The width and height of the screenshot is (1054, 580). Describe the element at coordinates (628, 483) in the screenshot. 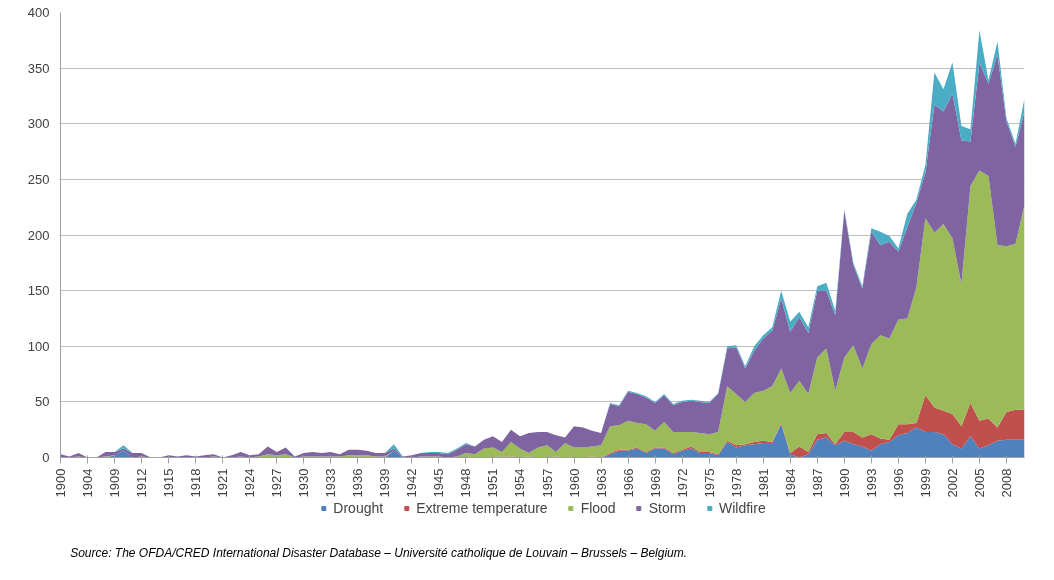

I see `x-tick-label: 1966` at that location.